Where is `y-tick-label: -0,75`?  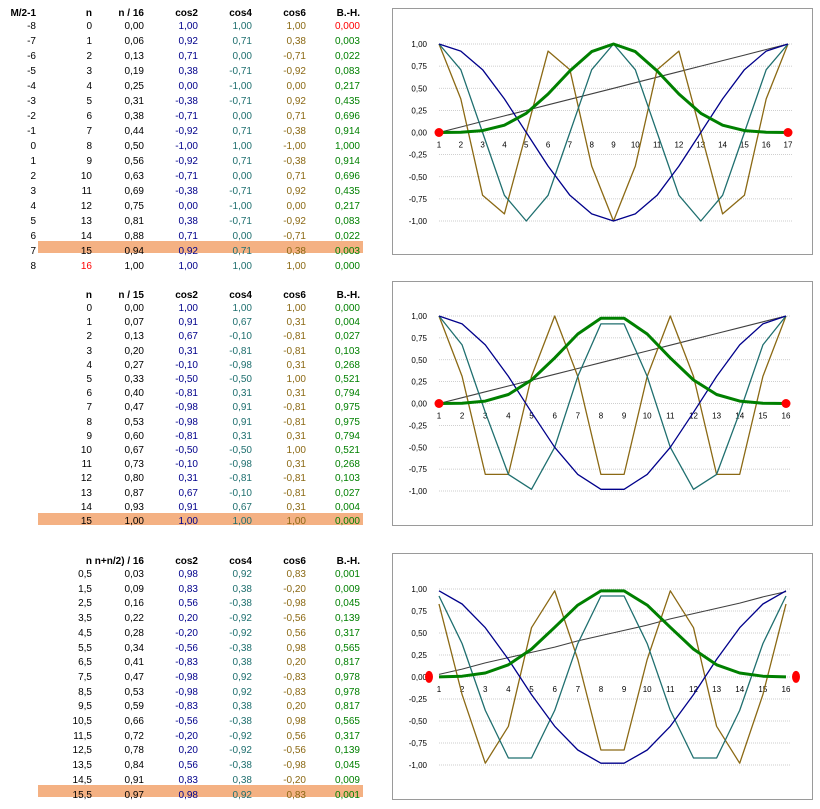 y-tick-label: -0,75 is located at coordinates (418, 199).